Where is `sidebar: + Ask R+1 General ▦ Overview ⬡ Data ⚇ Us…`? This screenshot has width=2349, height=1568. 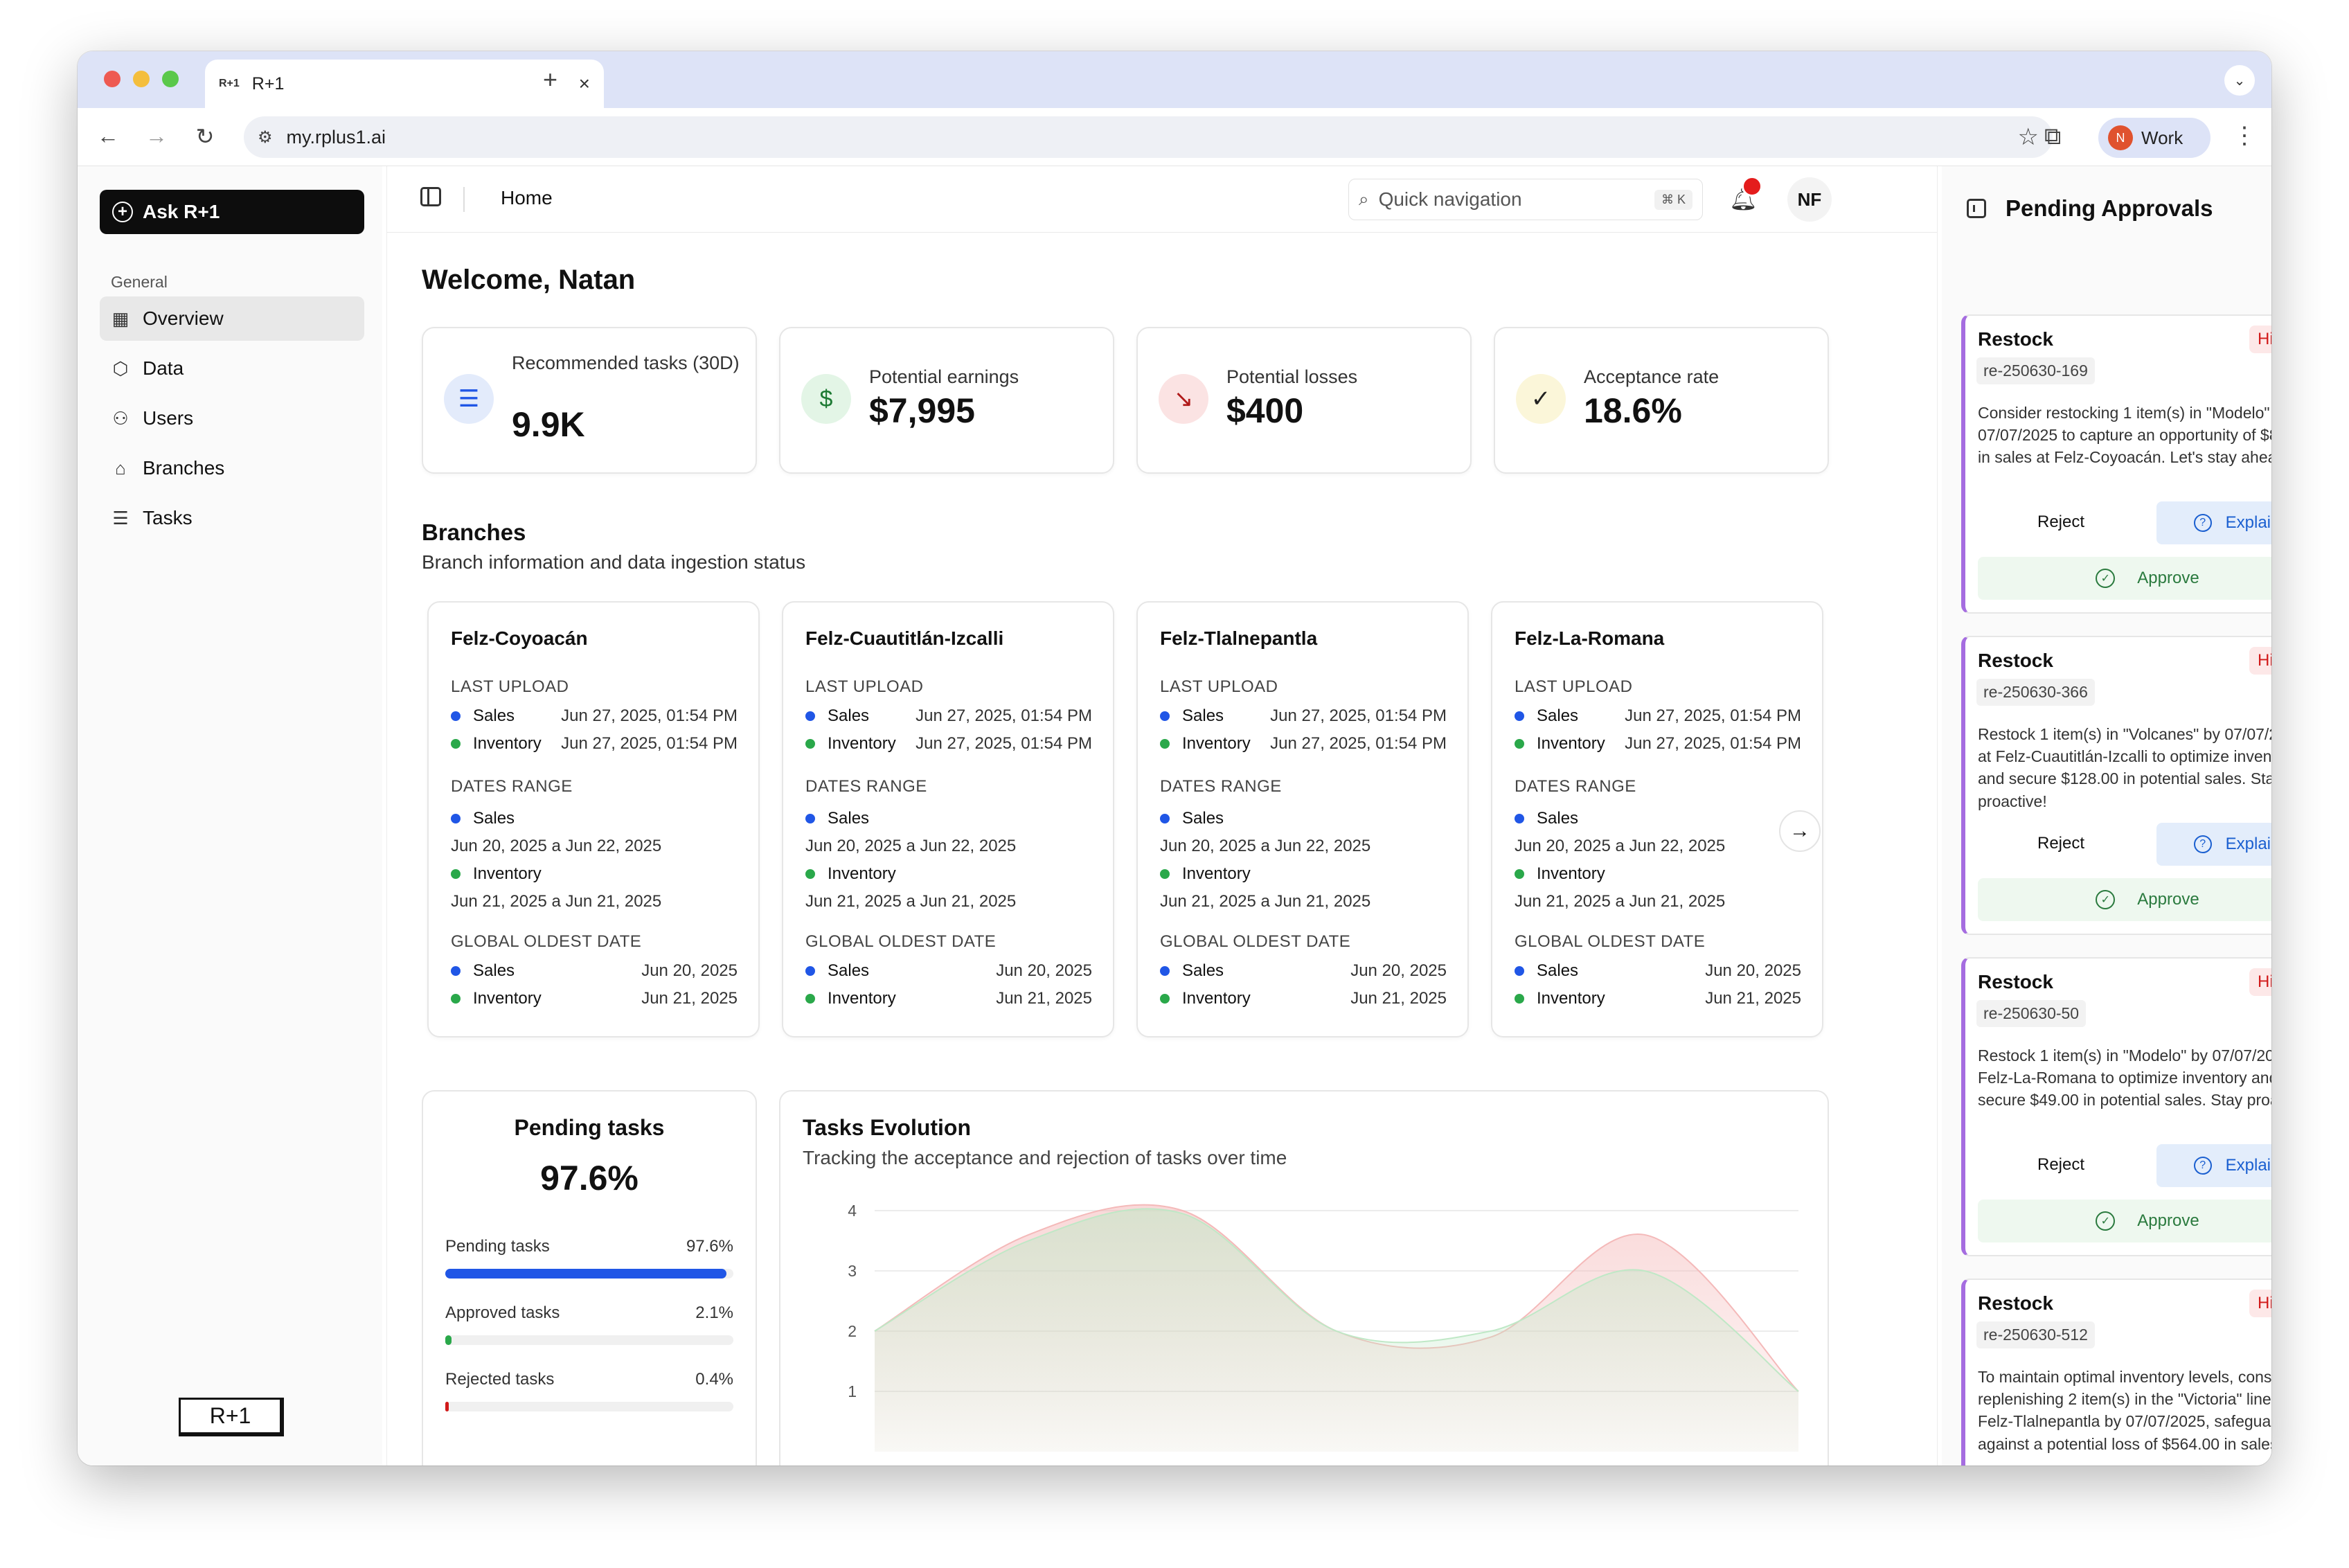
sidebar: + Ask R+1 General ▦ Overview ⬡ Data ⚇ Us… is located at coordinates (230, 816).